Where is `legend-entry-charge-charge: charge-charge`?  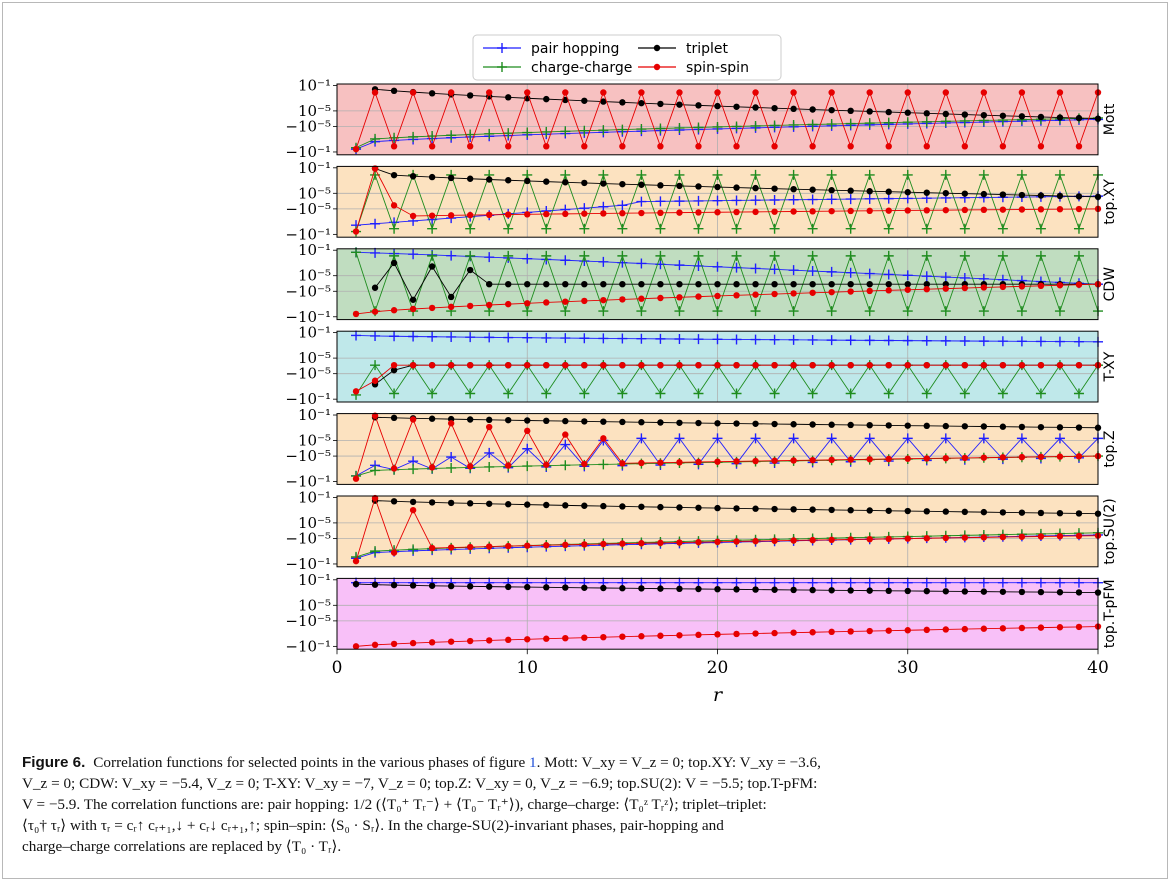 legend-entry-charge-charge: charge-charge is located at coordinates (557, 68).